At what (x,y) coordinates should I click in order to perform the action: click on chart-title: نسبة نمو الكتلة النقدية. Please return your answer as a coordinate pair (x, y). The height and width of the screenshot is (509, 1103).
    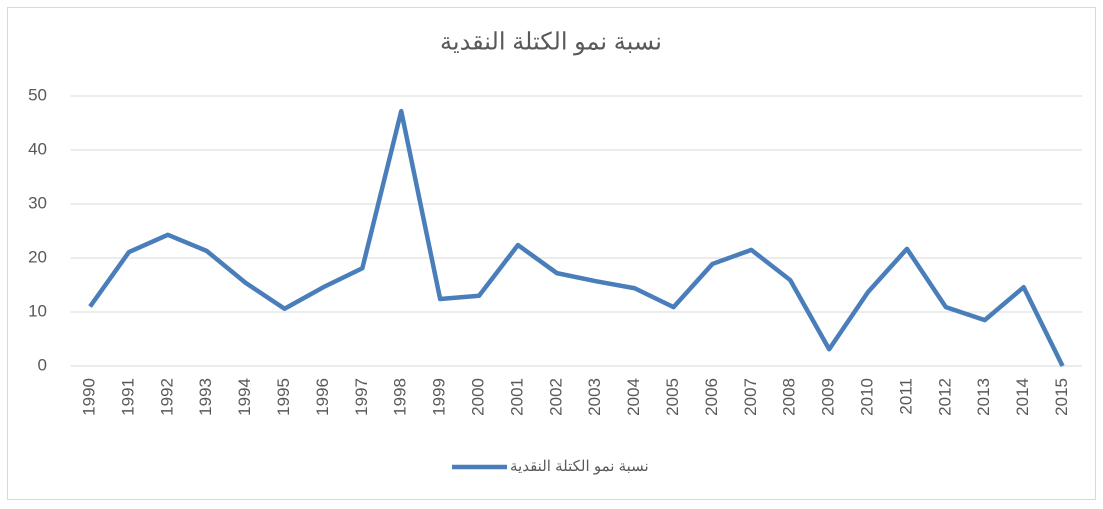
    Looking at the image, I should click on (551, 41).